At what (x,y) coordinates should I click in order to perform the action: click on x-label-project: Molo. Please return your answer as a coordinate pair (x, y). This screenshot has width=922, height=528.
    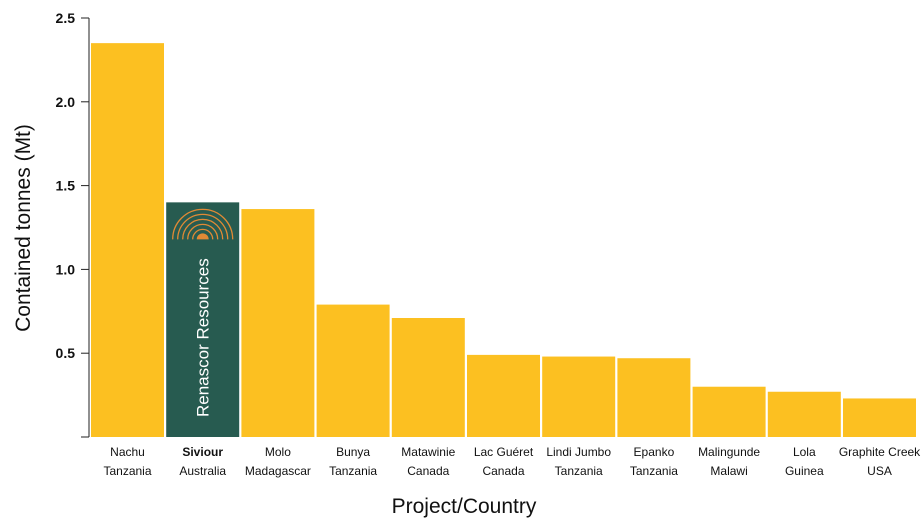
    Looking at the image, I should click on (278, 452).